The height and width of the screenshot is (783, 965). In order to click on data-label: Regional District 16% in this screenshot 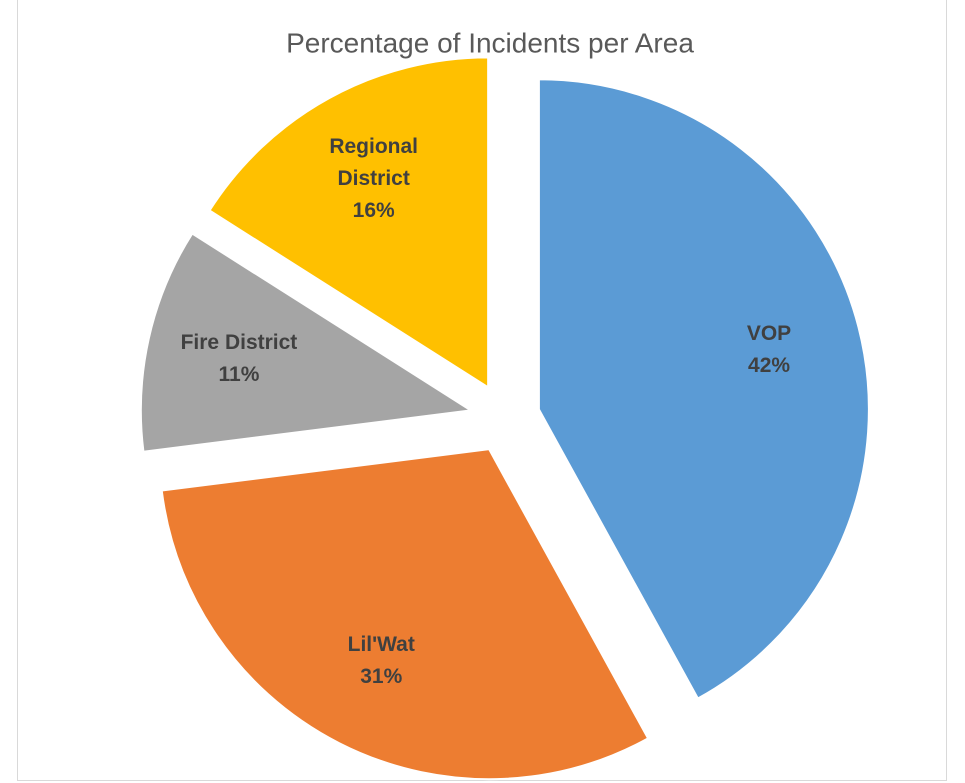, I will do `click(374, 179)`.